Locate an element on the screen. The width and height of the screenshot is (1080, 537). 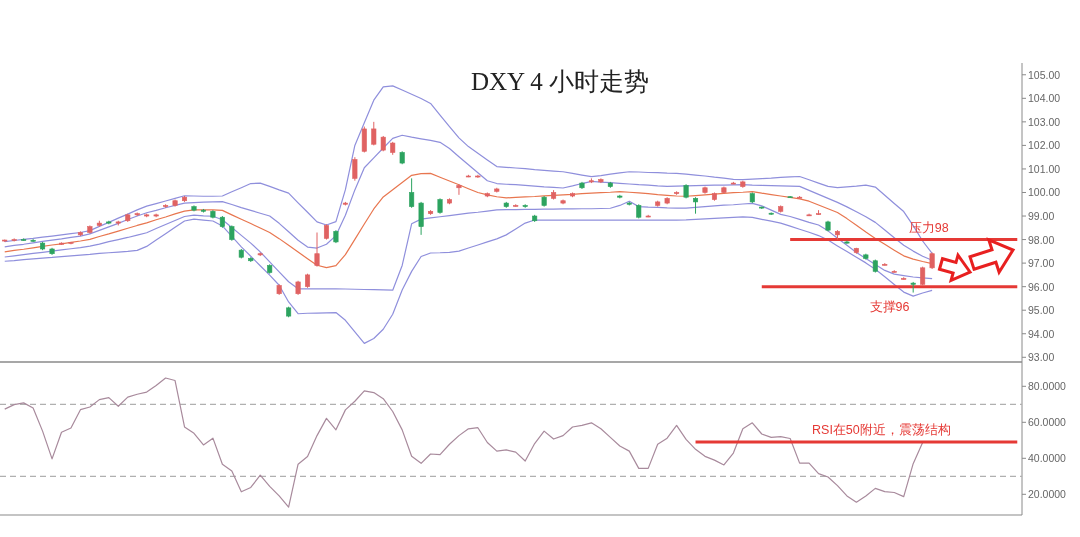
series-label: 压力98 is located at coordinates (928, 227).